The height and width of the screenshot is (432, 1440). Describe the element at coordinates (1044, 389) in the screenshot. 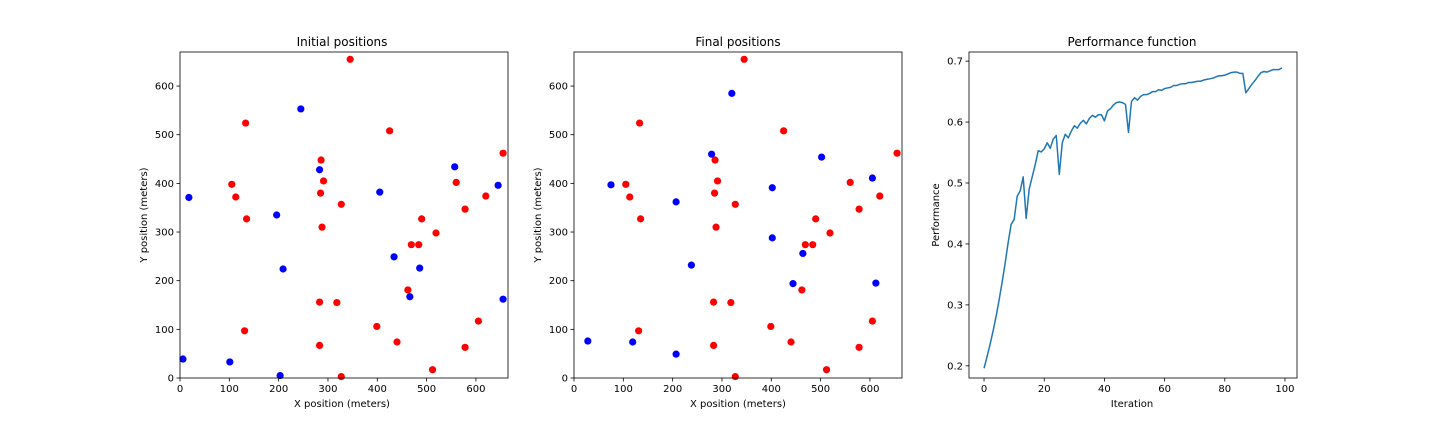

I see `x-tick-label: 20` at that location.